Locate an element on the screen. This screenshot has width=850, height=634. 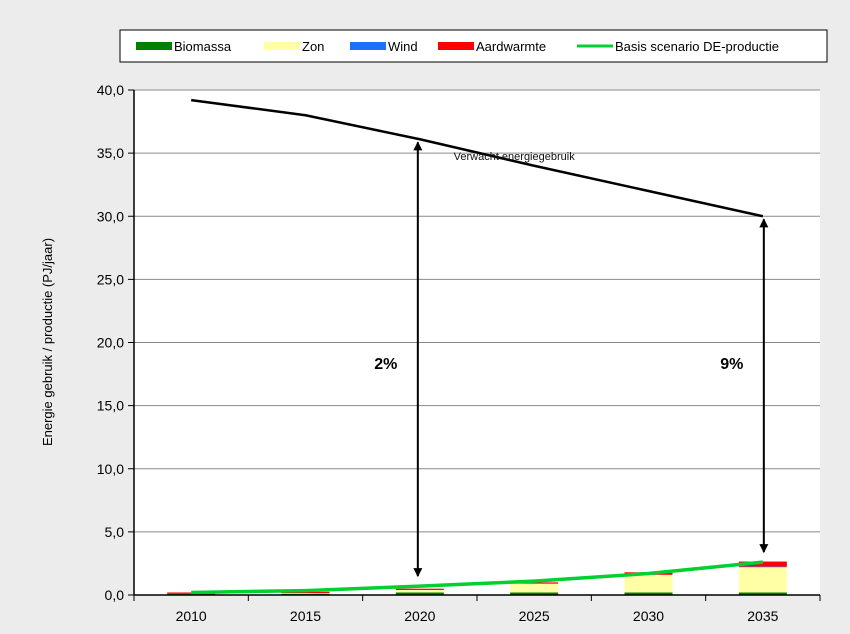
series-line-energiegebruik is located at coordinates (477, 158).